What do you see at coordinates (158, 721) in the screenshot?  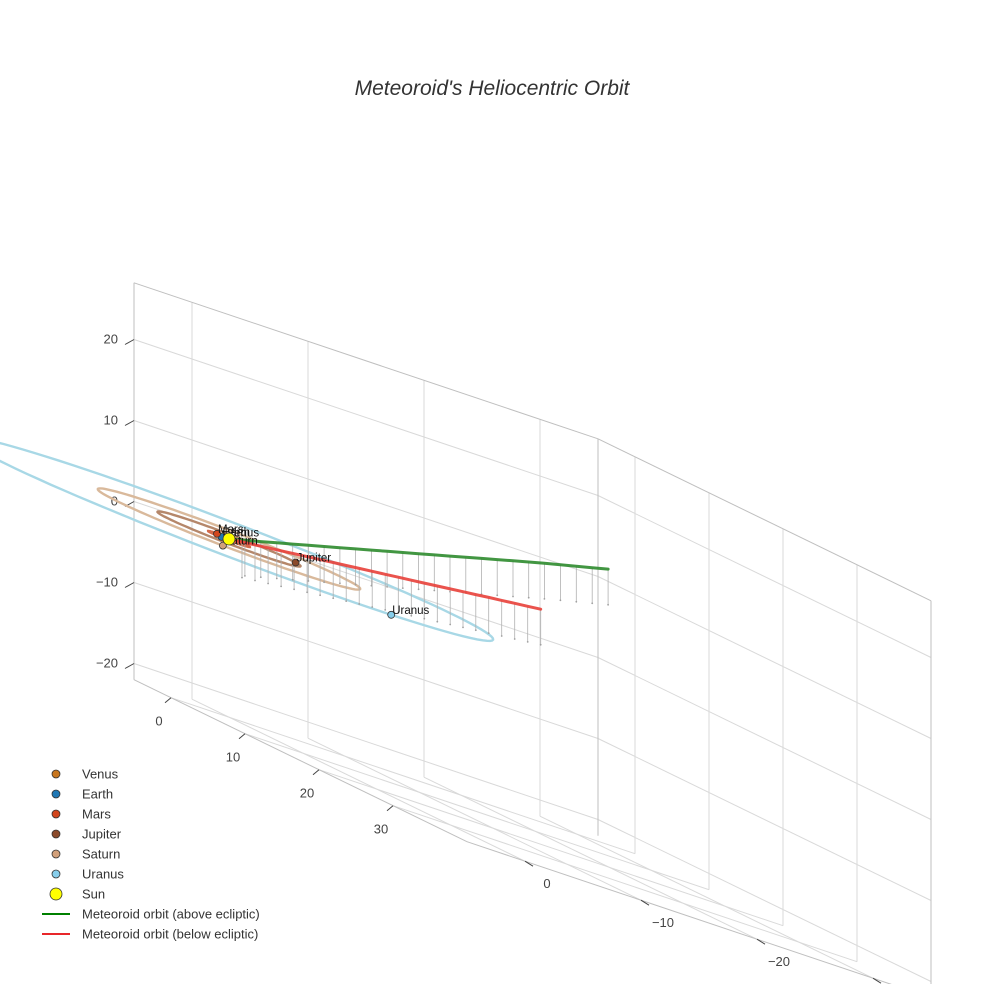 I see `x-tick-label: 0` at bounding box center [158, 721].